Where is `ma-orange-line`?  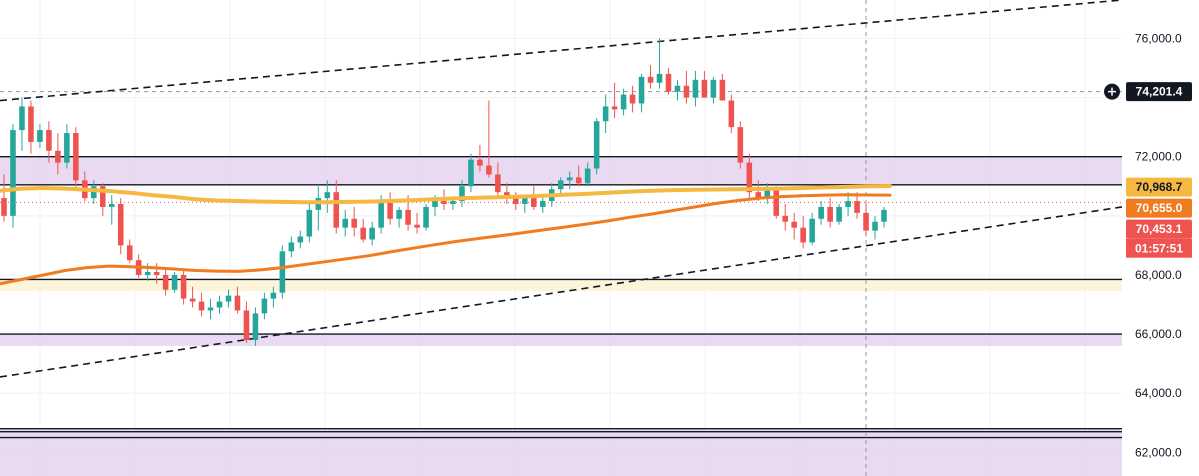 ma-orange-line is located at coordinates (445, 239).